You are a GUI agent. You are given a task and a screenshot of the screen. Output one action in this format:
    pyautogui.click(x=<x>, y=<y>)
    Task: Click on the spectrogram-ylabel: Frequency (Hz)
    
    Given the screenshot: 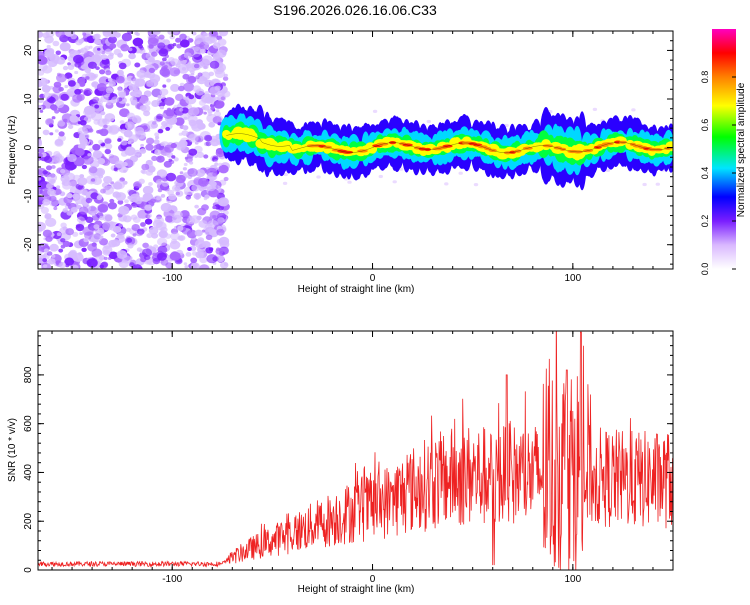 What is the action you would take?
    pyautogui.click(x=12, y=150)
    